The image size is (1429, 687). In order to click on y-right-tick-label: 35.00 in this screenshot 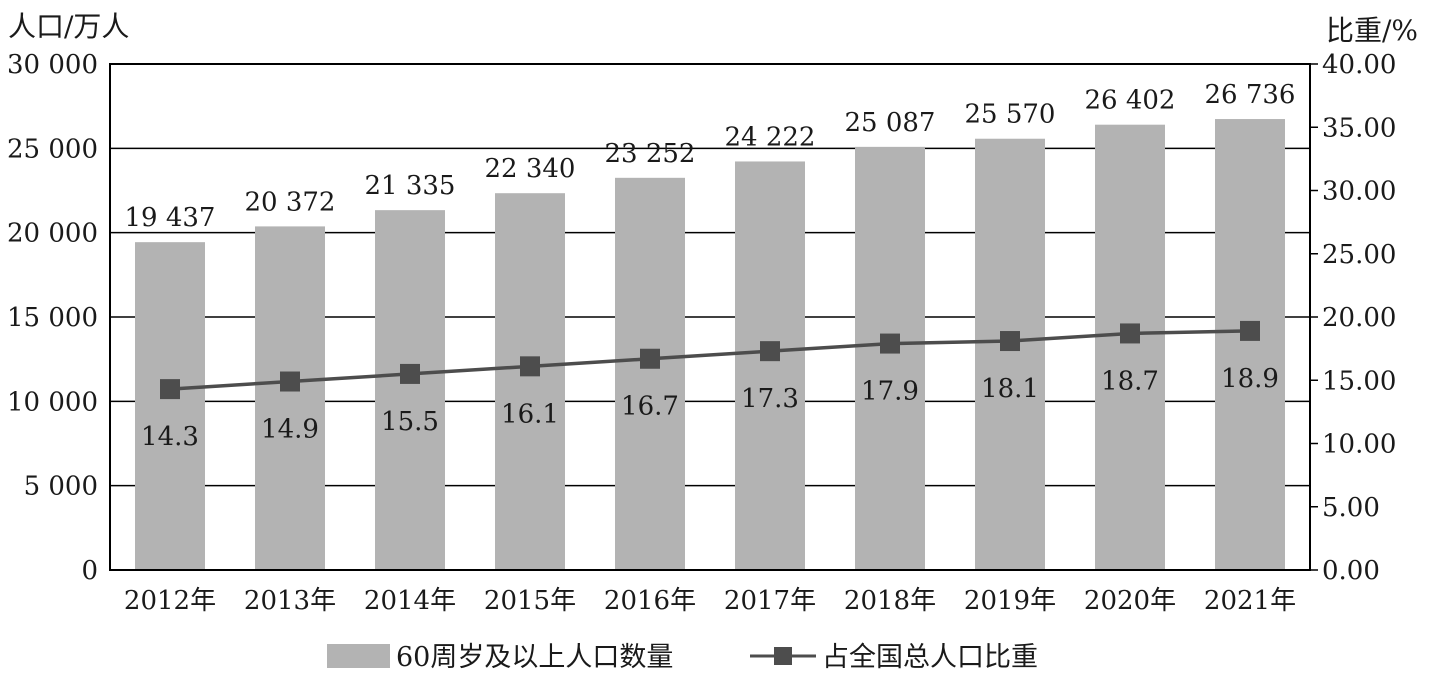, I will do `click(1359, 128)`.